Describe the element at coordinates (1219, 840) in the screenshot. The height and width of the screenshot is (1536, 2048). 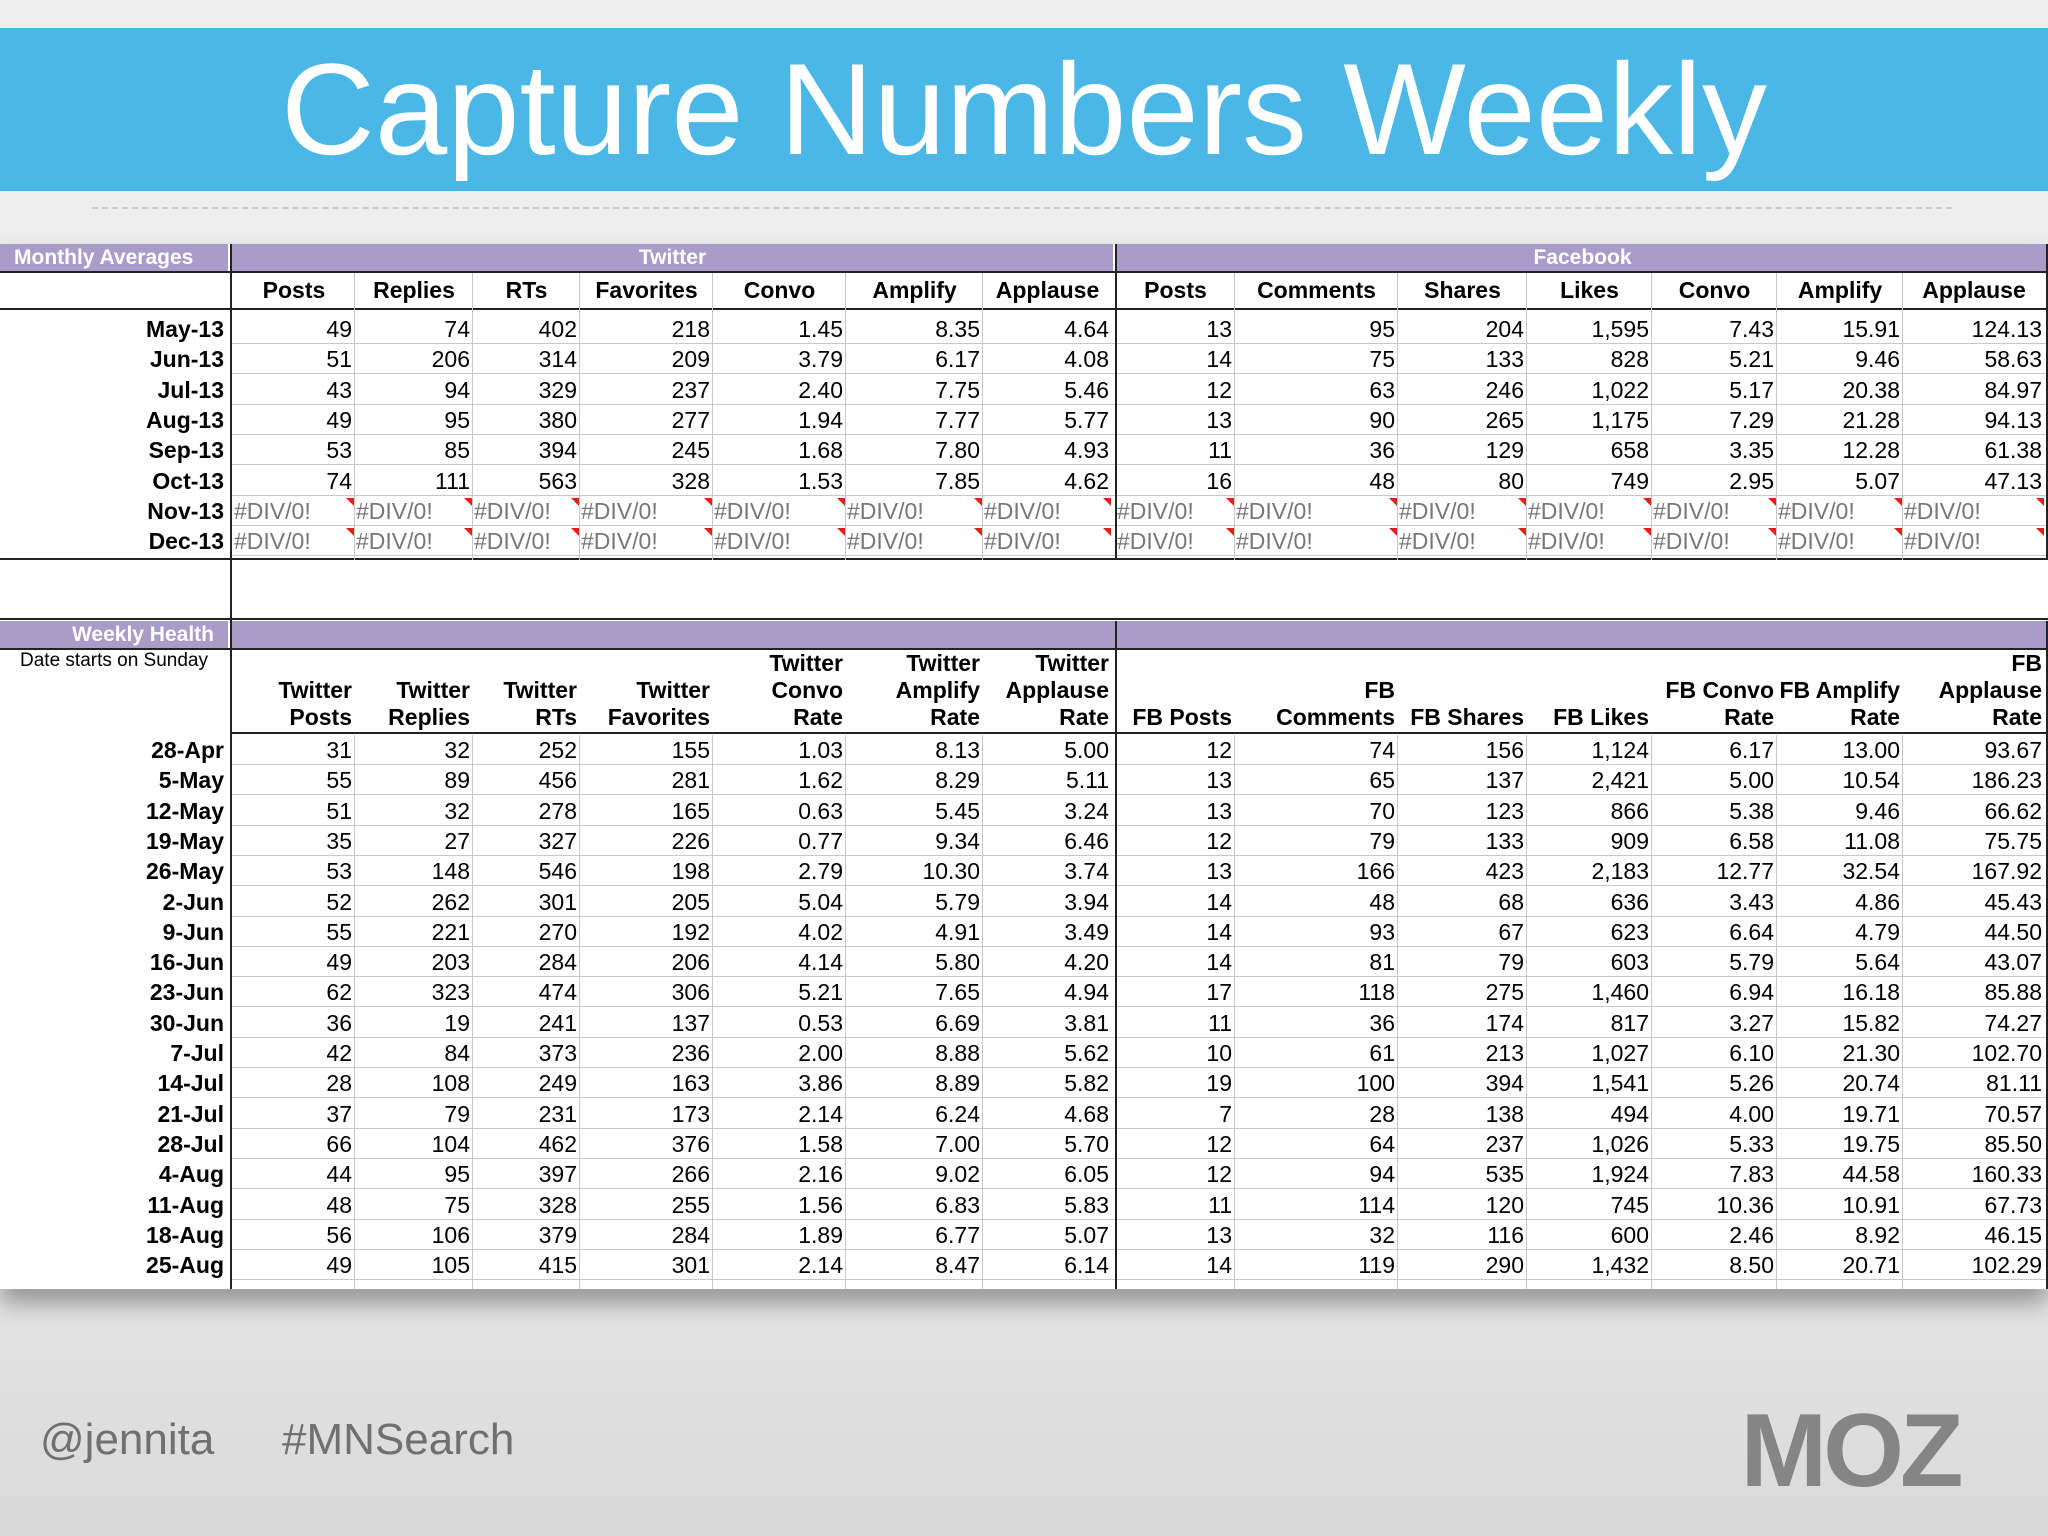
I see `weekly-cell: 12` at that location.